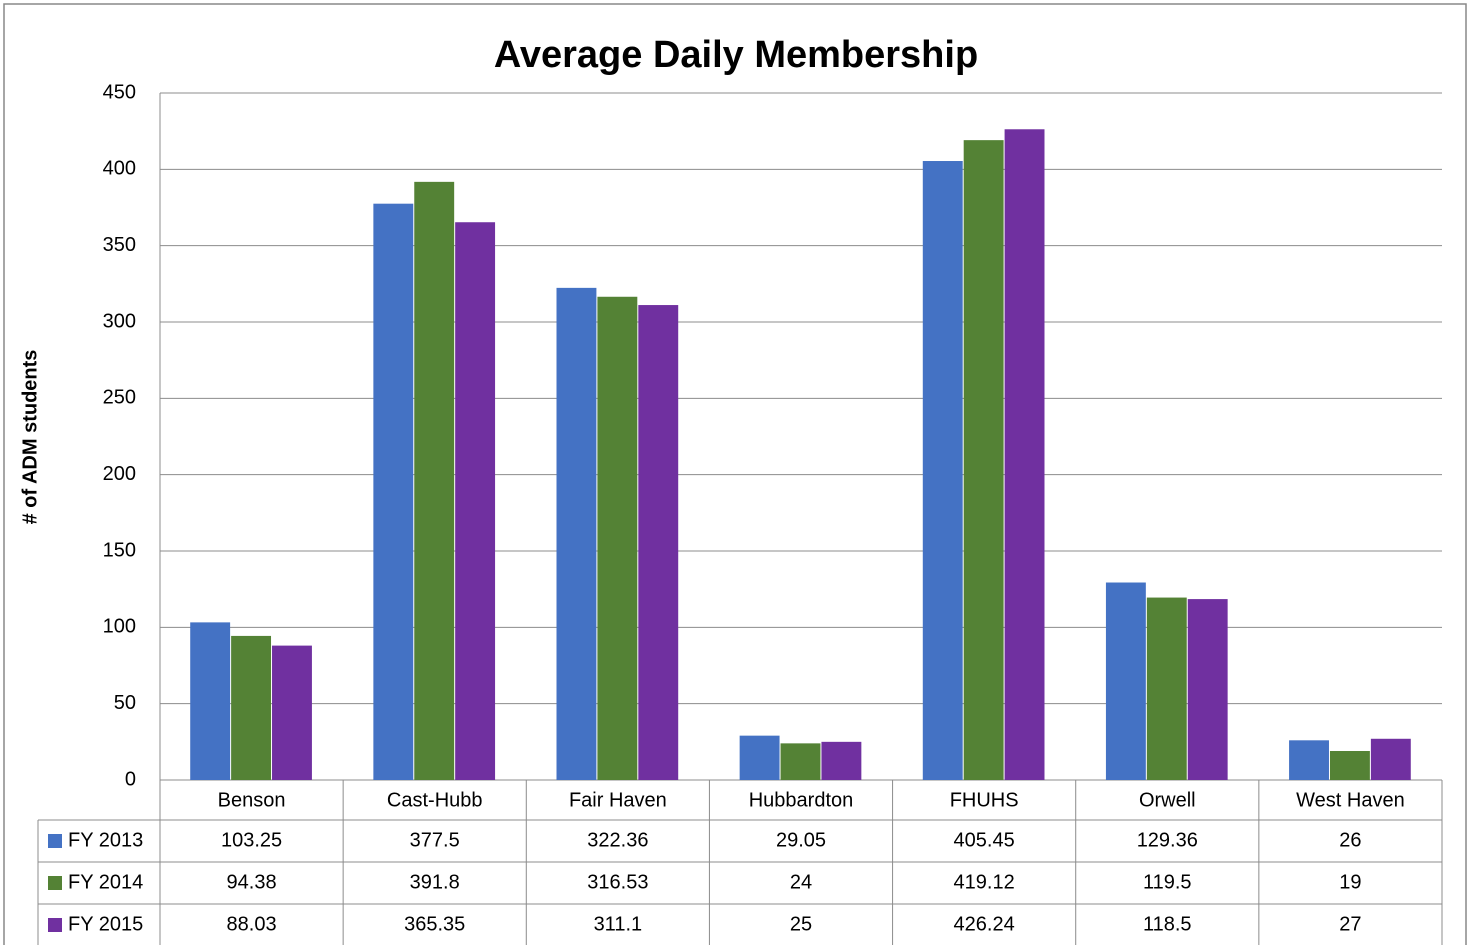 The image size is (1473, 945). Describe the element at coordinates (618, 800) in the screenshot. I see `x-tick-label: Fair Haven` at that location.